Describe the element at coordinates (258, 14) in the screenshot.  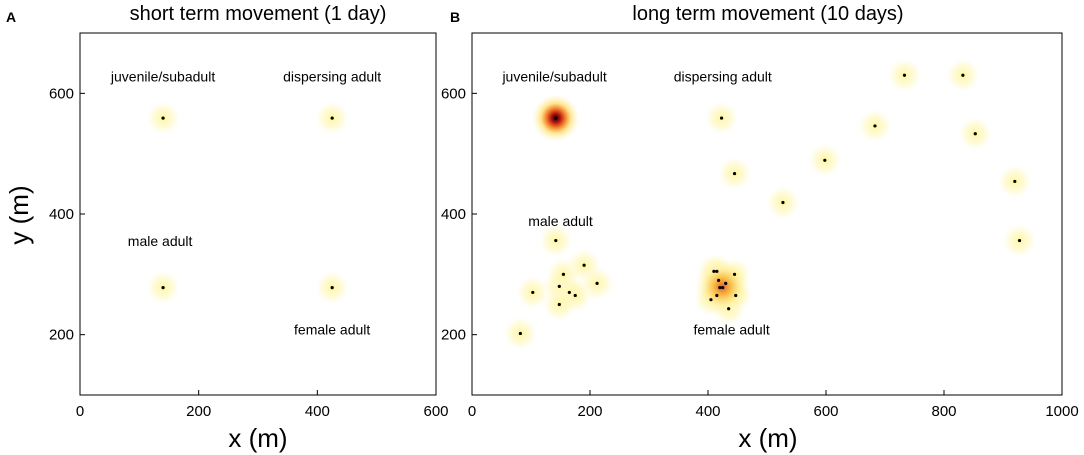
I see `panel-a-title: short term movement (1 day)` at that location.